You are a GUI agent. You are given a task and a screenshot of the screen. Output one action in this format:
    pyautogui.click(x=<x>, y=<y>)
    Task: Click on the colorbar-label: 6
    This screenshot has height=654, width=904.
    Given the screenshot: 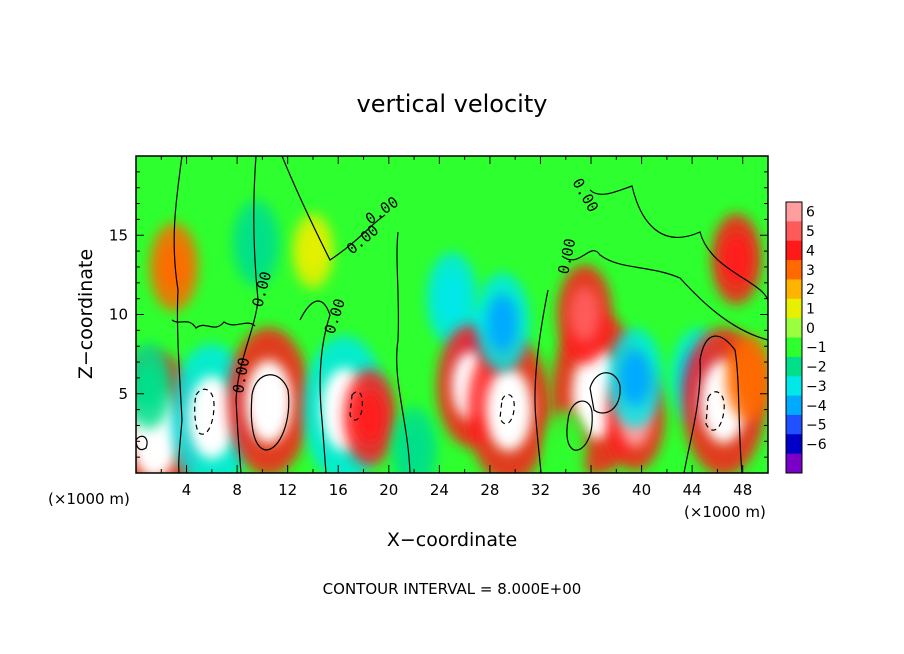 What is the action you would take?
    pyautogui.click(x=810, y=213)
    